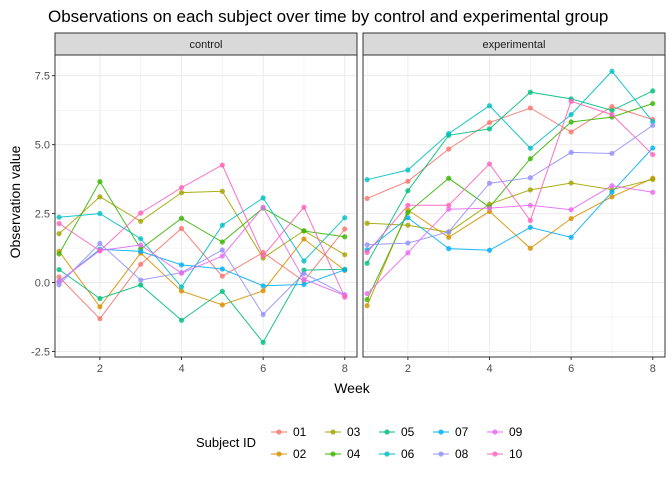 This screenshot has width=672, height=480. I want to click on legend: Subject ID 01 02 03 04 05 06 07 08 09 10, so click(359, 443).